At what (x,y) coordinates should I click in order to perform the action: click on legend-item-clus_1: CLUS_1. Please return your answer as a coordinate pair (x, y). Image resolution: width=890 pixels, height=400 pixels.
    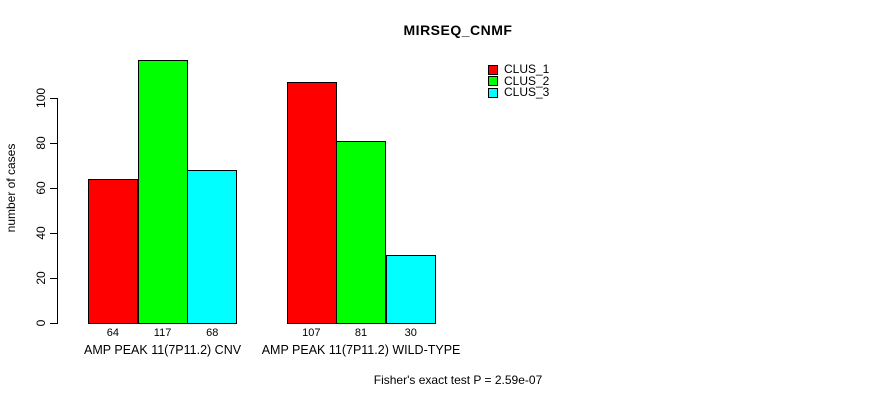
    Looking at the image, I should click on (519, 69).